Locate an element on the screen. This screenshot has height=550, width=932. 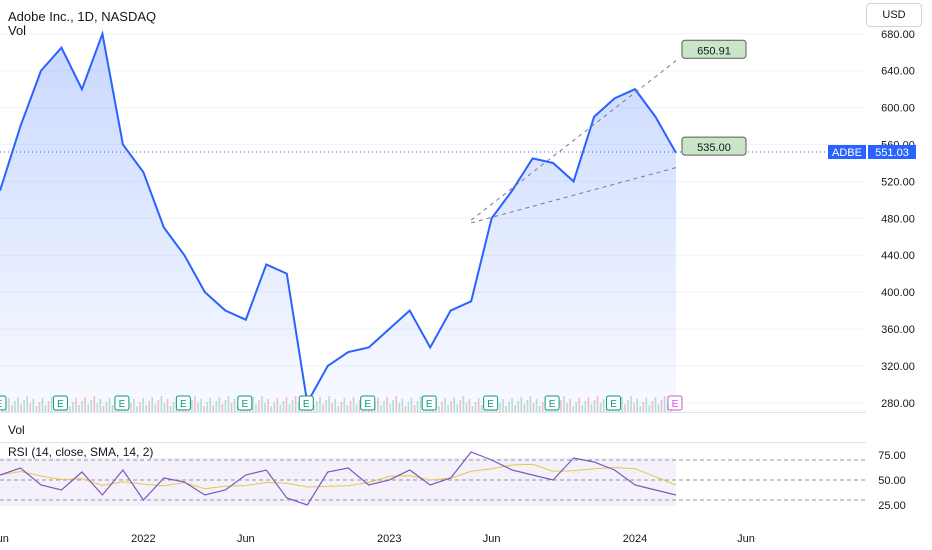
price-tick: 360.00 is located at coordinates (898, 330).